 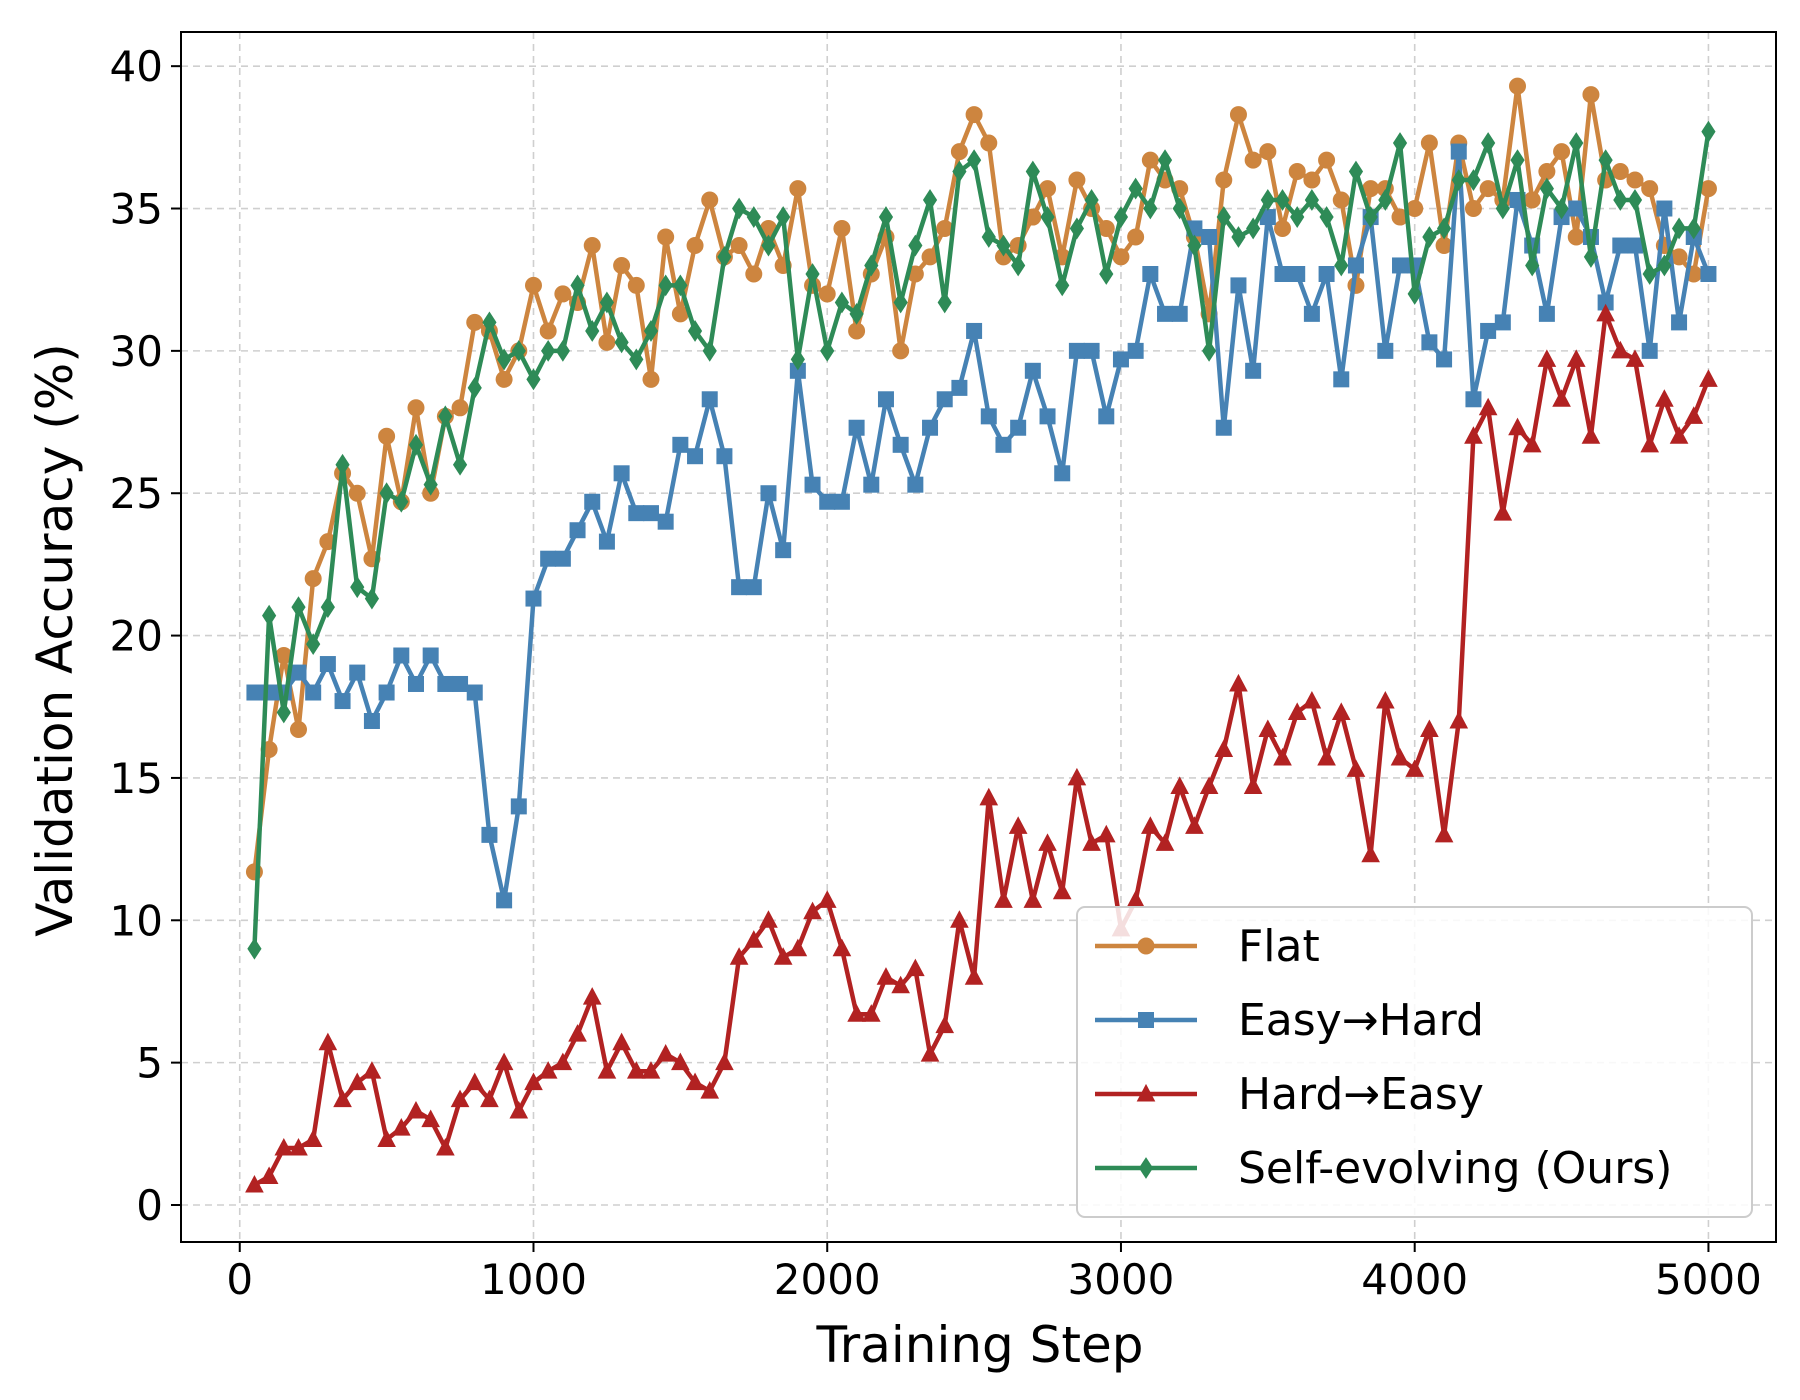 I want to click on x-tick-label: 5000, so click(x=1708, y=1279).